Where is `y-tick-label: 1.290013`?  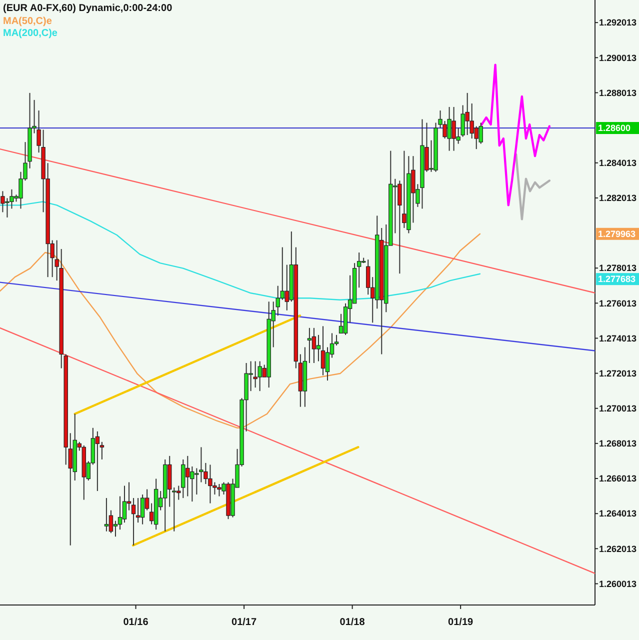 y-tick-label: 1.290013 is located at coordinates (618, 57).